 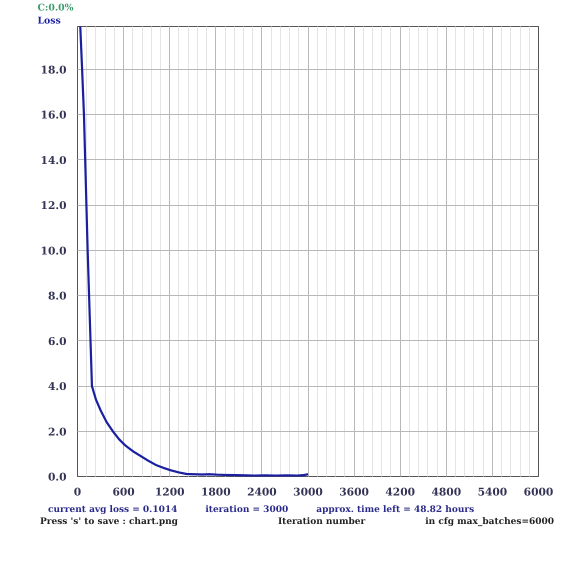 I want to click on y-tick-label: 0.0, so click(x=57, y=477).